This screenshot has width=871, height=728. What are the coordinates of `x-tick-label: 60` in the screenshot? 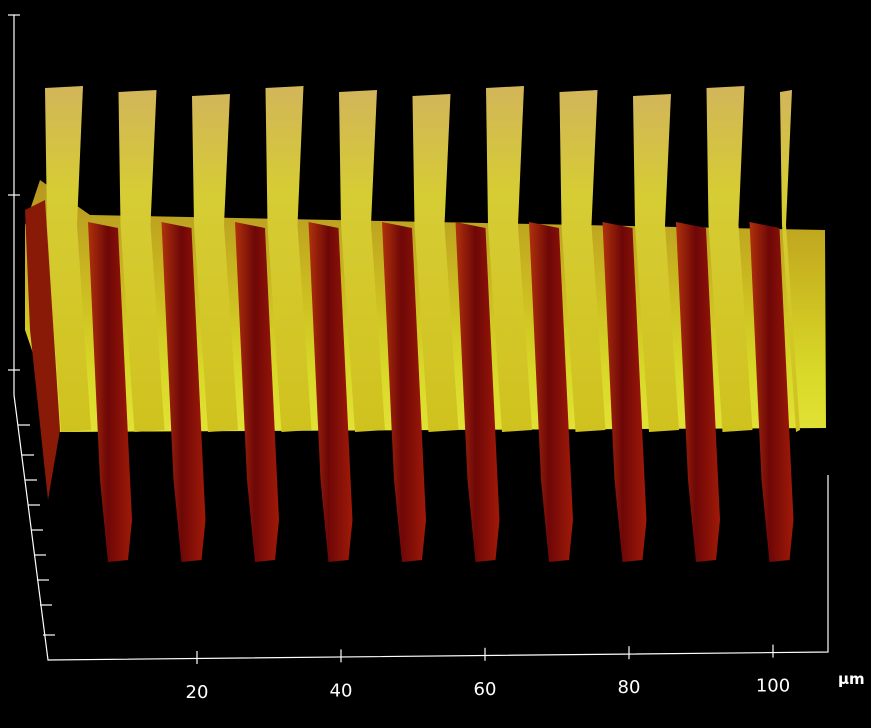 It's located at (485, 689).